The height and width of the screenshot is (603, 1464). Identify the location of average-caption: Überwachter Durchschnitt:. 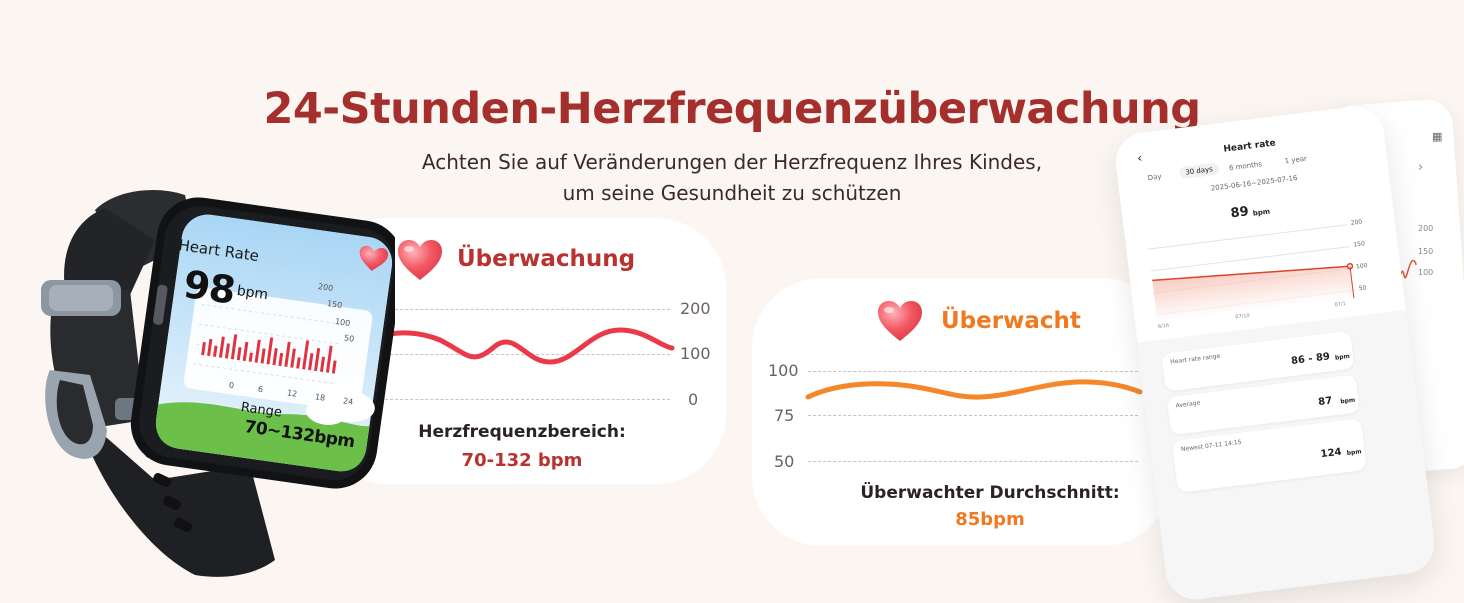
(990, 493).